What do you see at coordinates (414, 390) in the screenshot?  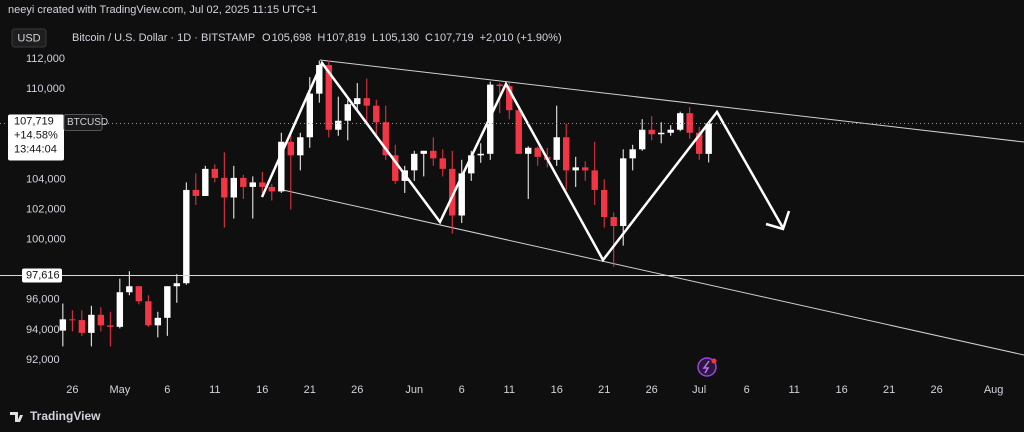 I see `x-tick-label: Jun` at bounding box center [414, 390].